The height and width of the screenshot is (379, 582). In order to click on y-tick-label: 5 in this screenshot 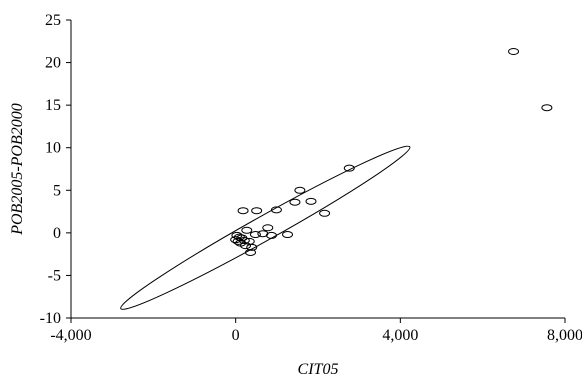, I will do `click(57, 190)`.